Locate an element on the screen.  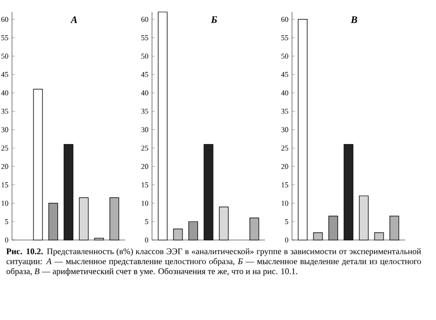
chart-title: А is located at coordinates (74, 19).